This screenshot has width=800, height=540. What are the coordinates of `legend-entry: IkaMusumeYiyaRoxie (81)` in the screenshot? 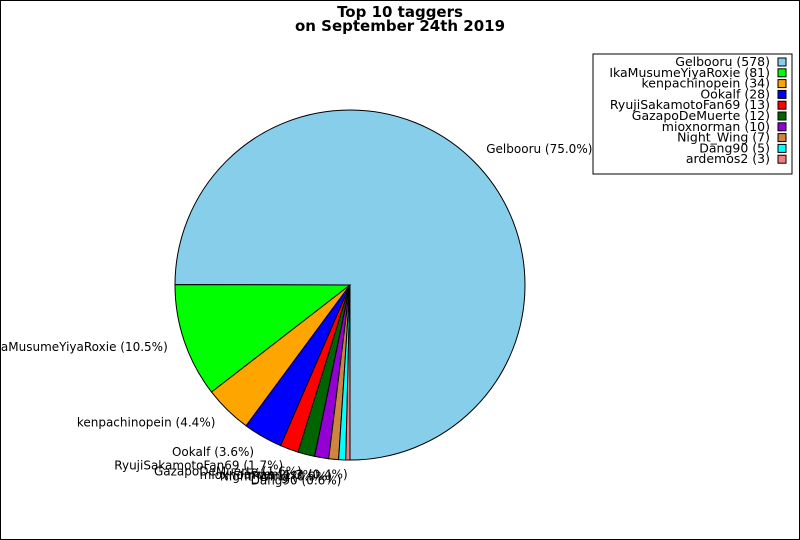 It's located at (689, 72).